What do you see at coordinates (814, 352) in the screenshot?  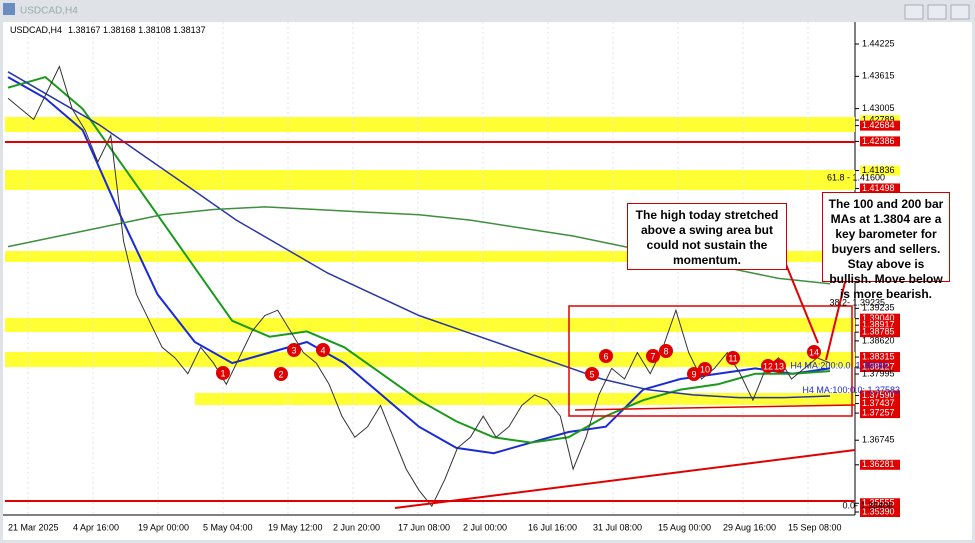 I see `marker-label: 14` at bounding box center [814, 352].